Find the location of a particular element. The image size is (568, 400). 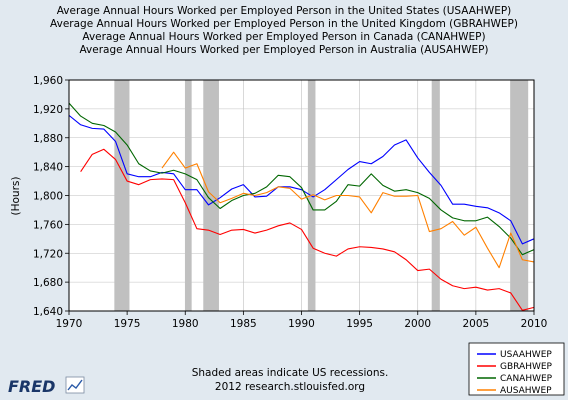

legend-box is located at coordinates (516, 369).